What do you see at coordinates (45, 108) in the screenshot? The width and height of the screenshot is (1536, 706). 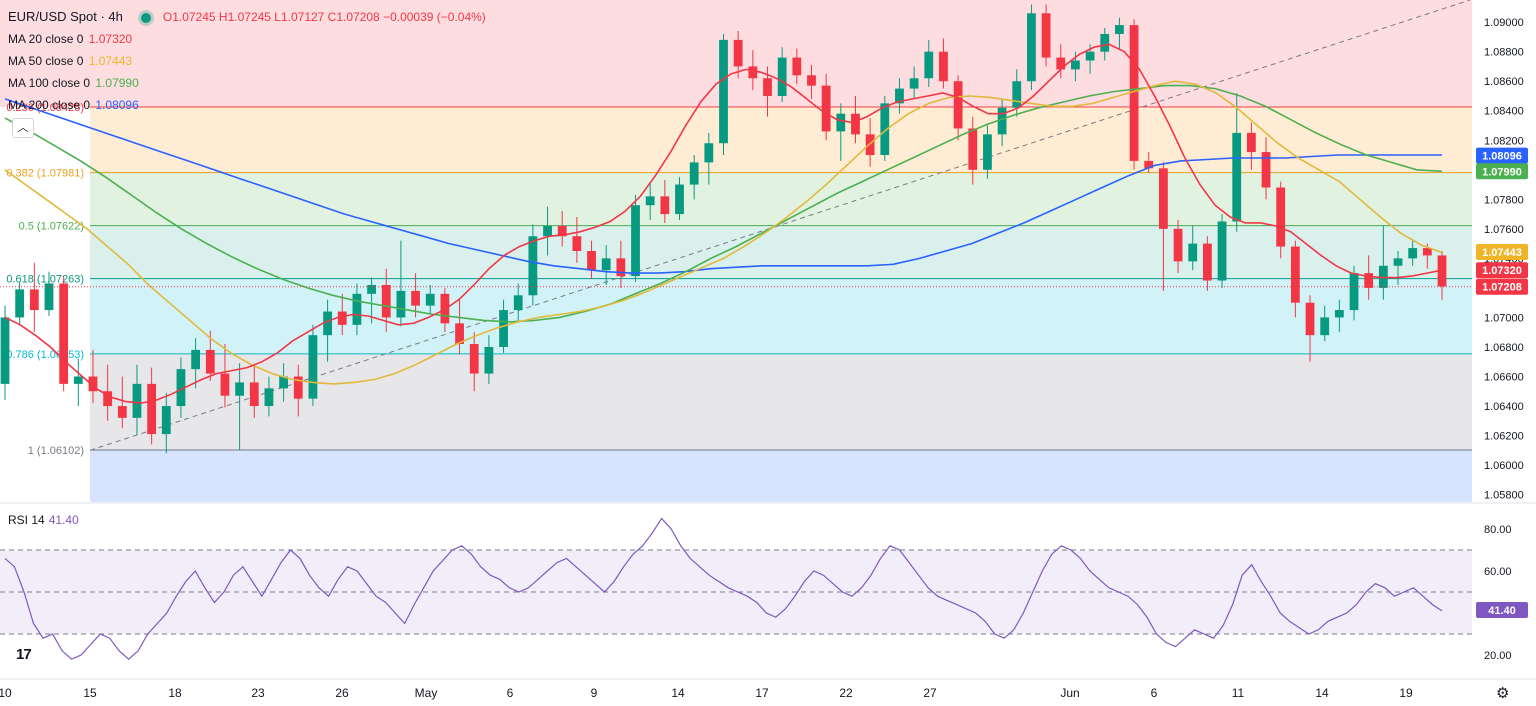 I see `fib-level-label: 0.236 (1.08425)` at bounding box center [45, 108].